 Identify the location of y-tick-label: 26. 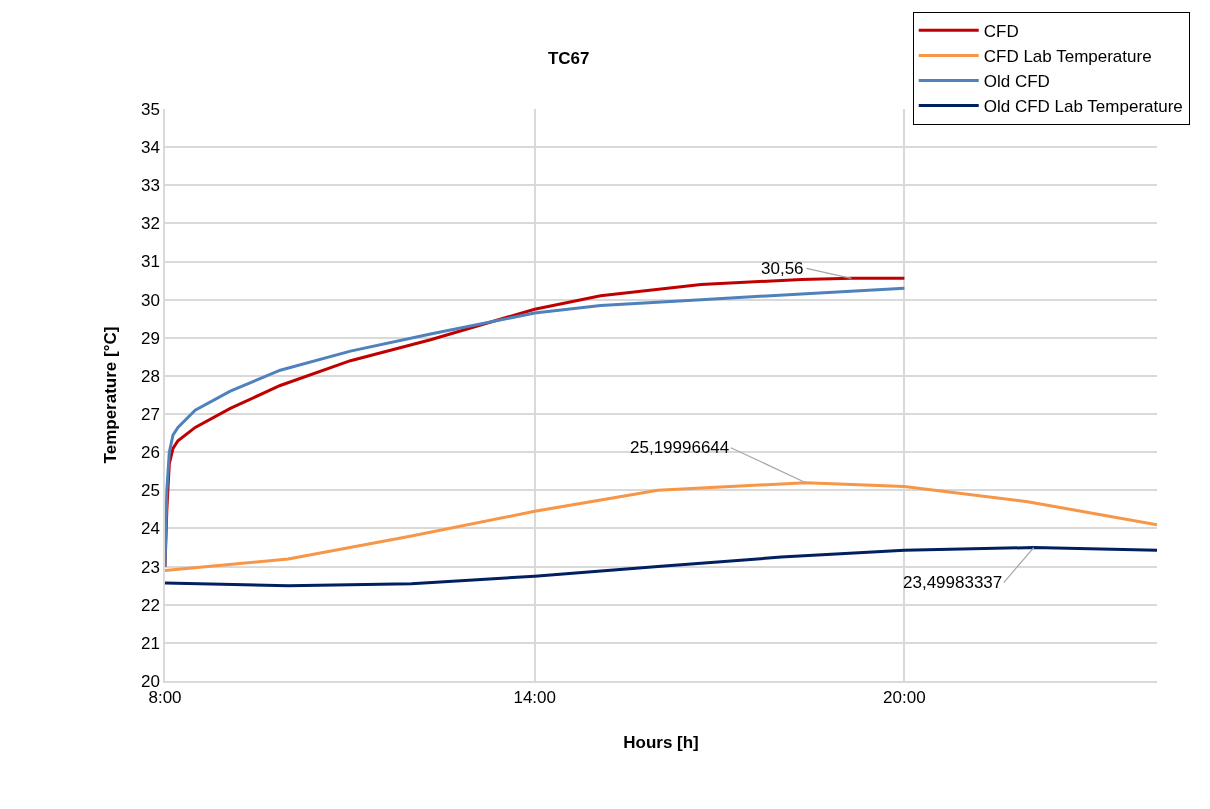
(150, 453).